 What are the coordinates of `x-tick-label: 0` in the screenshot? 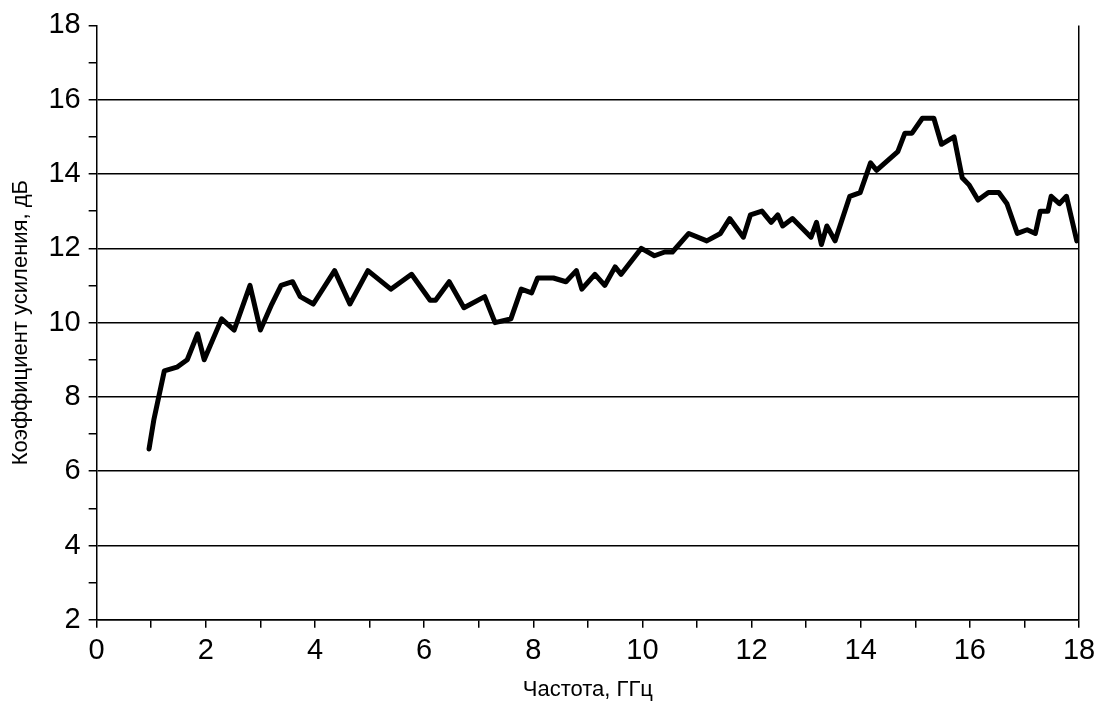 It's located at (96, 649).